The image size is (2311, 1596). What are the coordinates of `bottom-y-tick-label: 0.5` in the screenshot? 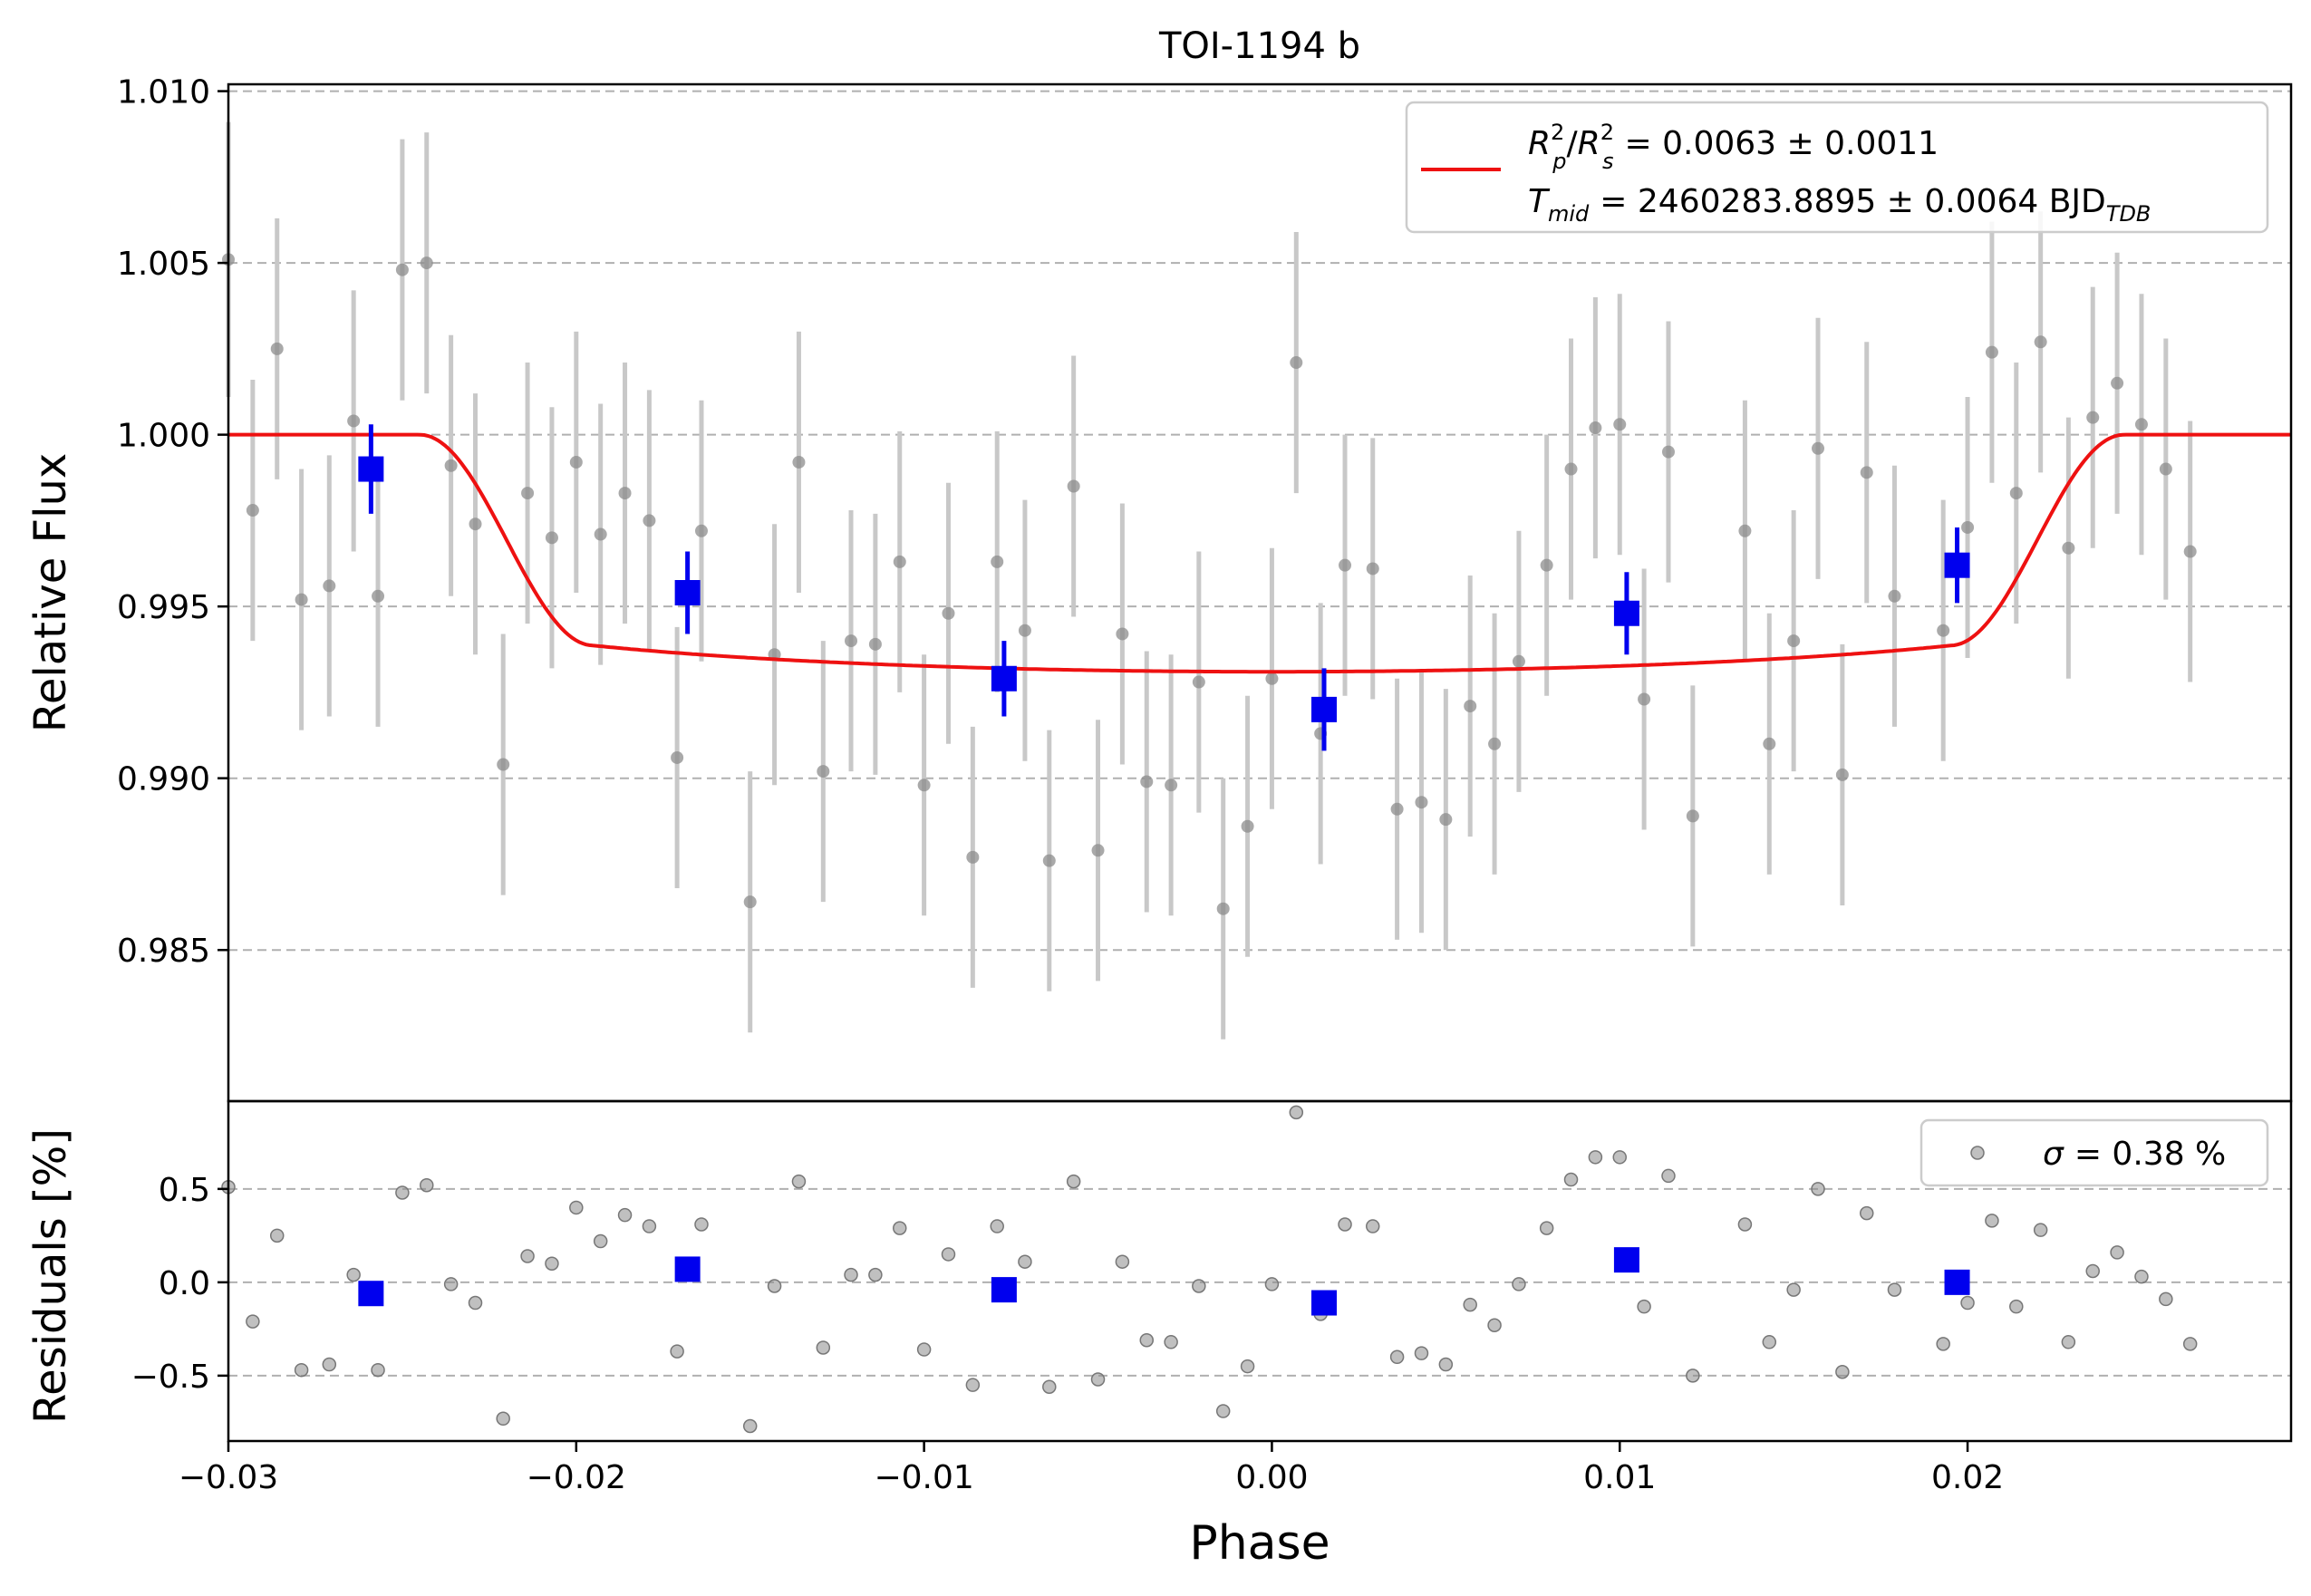 It's located at (184, 1190).